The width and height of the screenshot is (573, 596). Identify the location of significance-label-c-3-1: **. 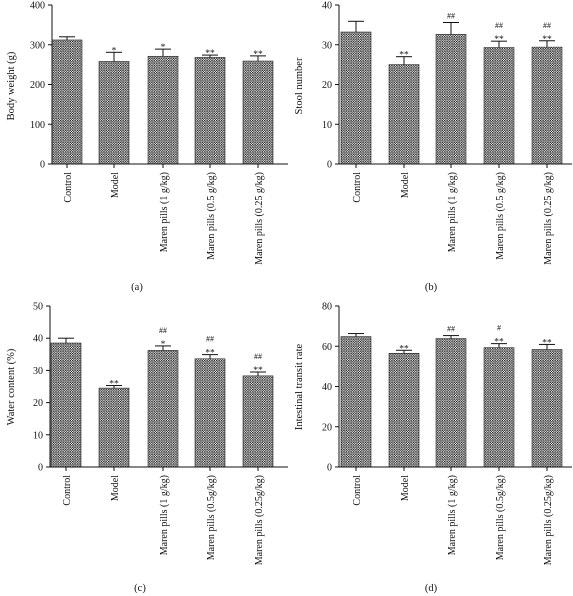
(210, 354).